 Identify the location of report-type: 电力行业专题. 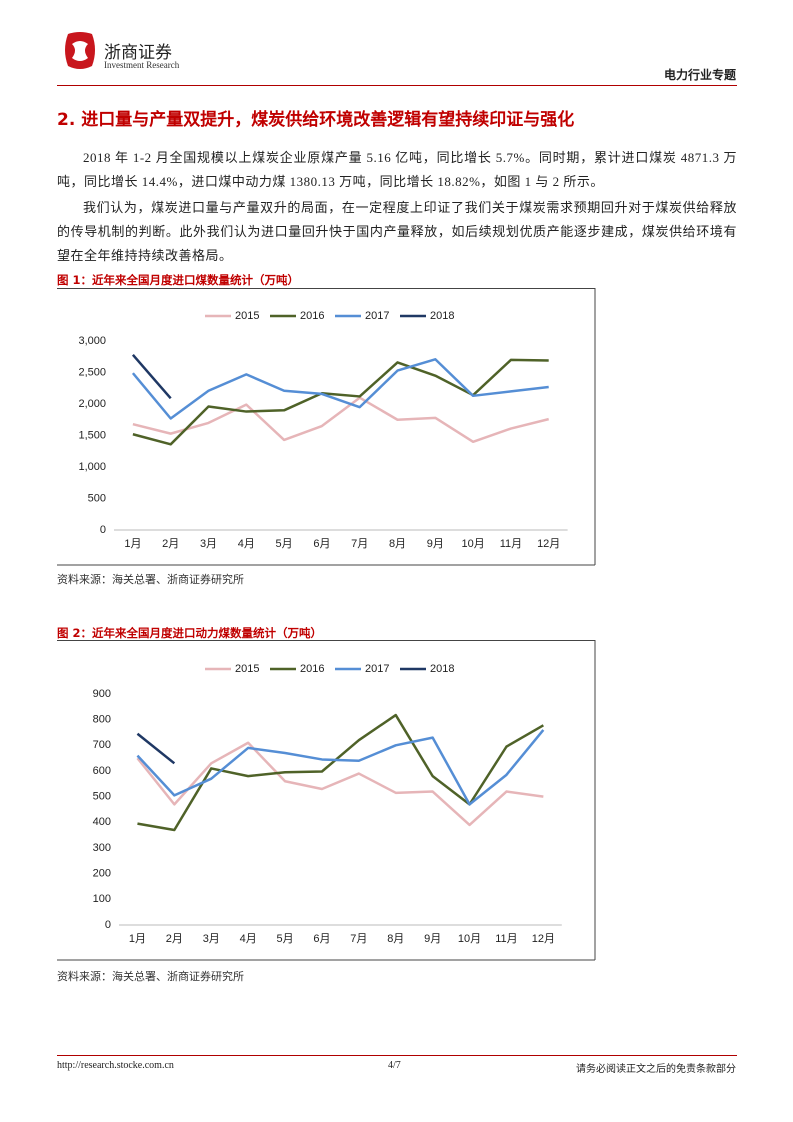
(699, 75).